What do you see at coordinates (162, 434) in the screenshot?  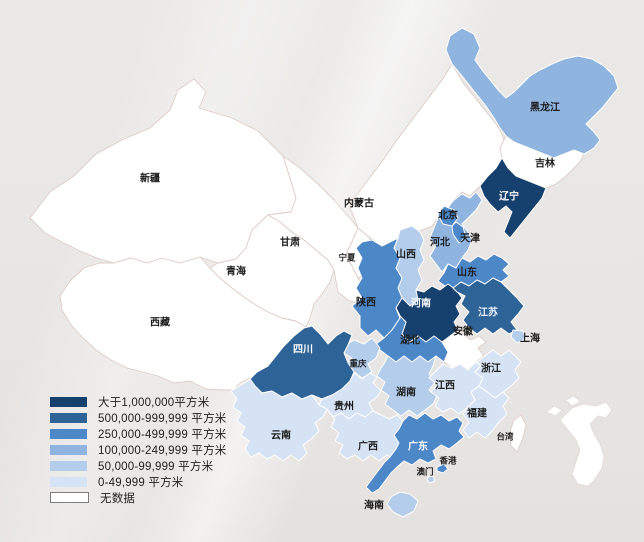 I see `legend-label-cat3: 250,000-499,999 平方米` at bounding box center [162, 434].